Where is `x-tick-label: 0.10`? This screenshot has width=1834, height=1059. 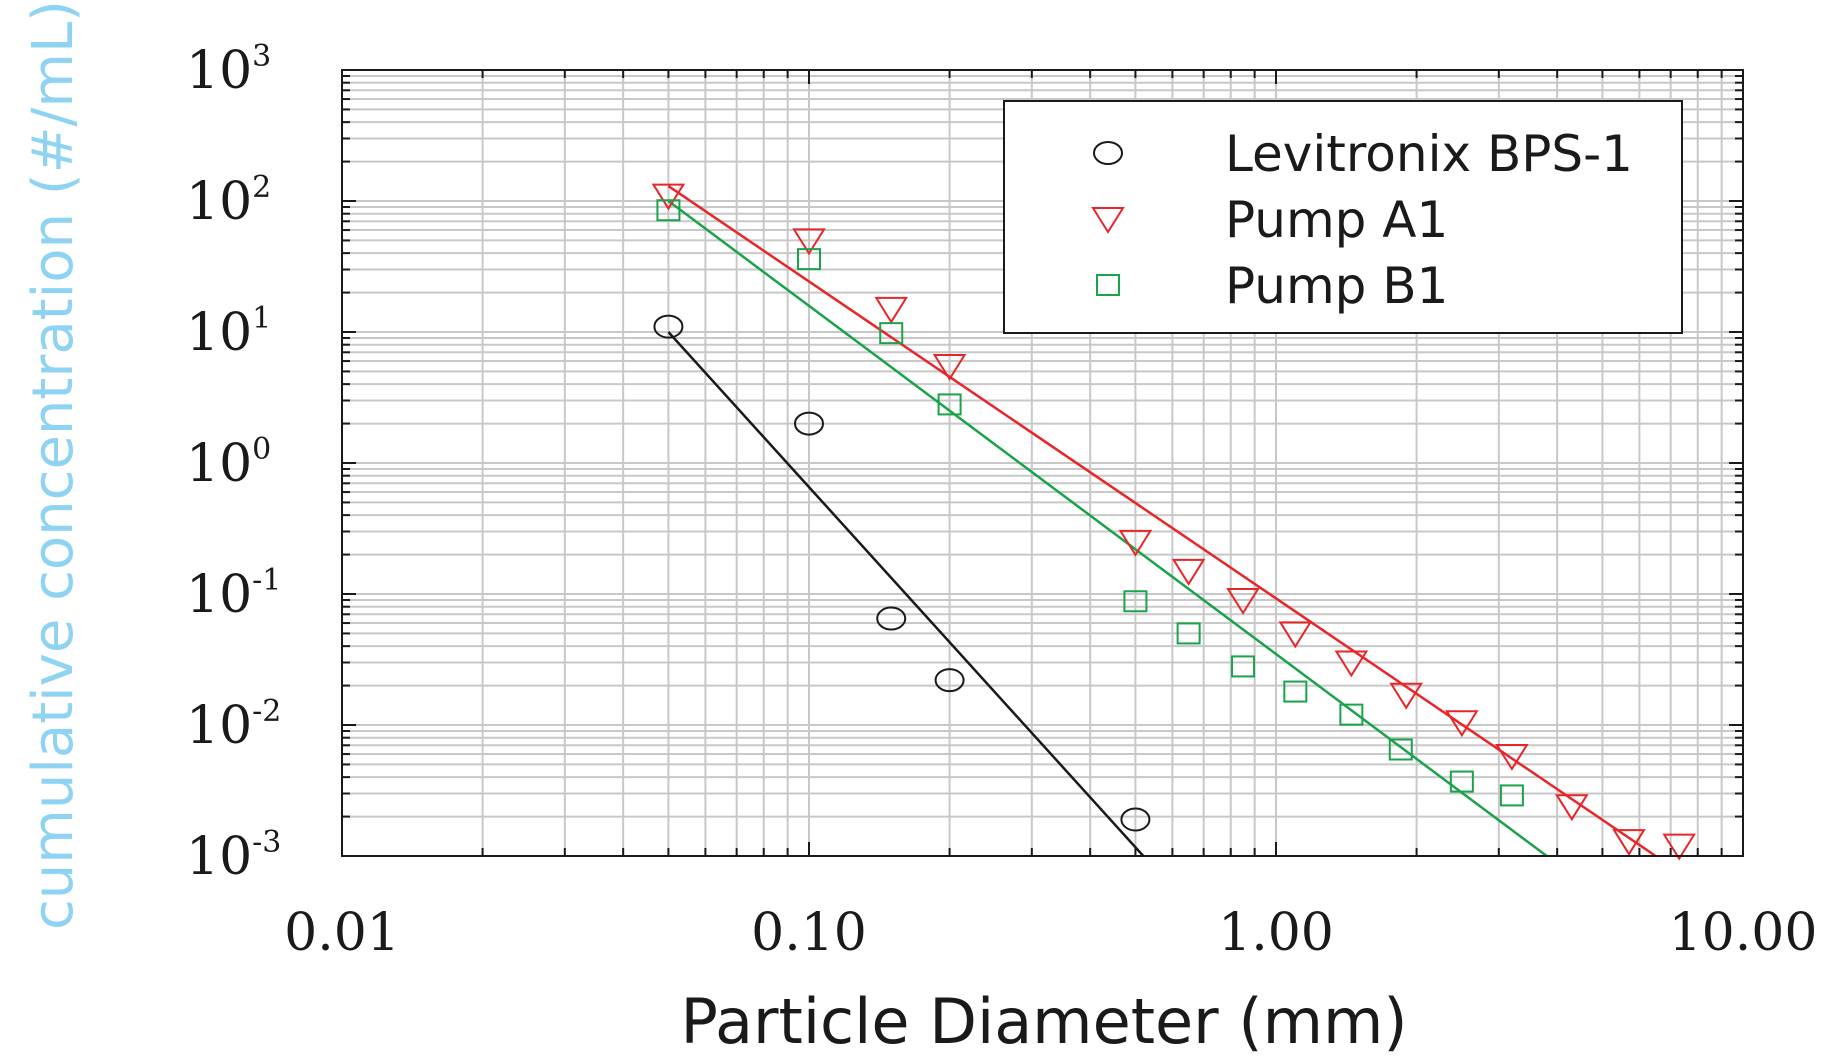
x-tick-label: 0.10 is located at coordinates (809, 933).